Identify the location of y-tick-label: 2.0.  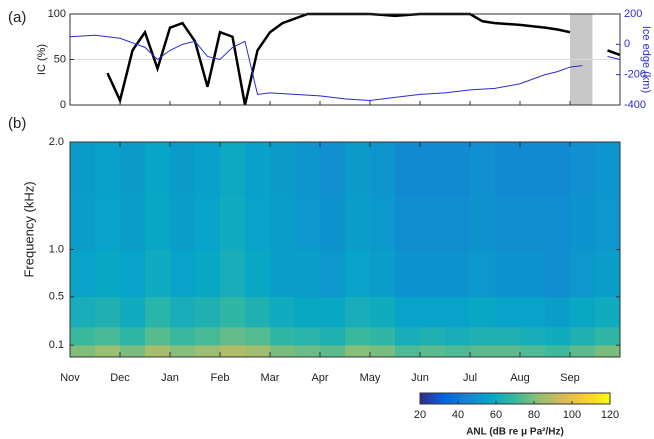
(56, 142).